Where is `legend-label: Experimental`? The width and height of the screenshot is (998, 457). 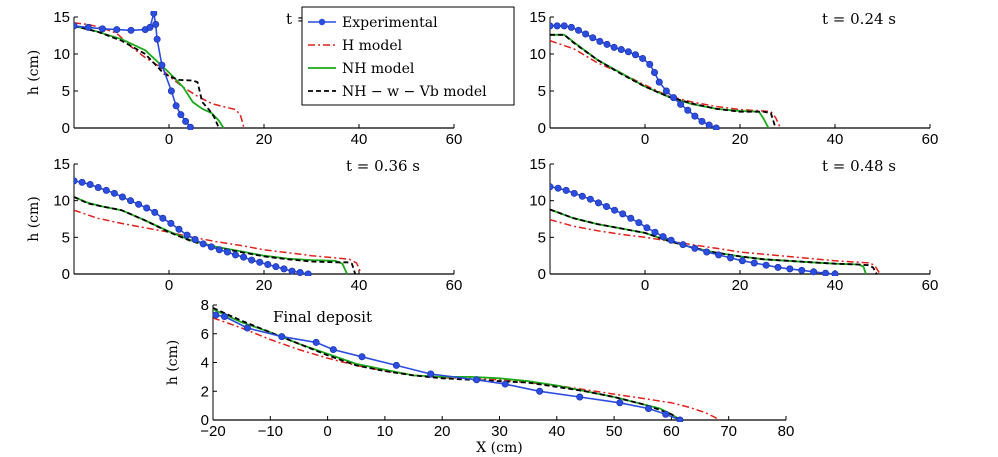
legend-label: Experimental is located at coordinates (390, 23).